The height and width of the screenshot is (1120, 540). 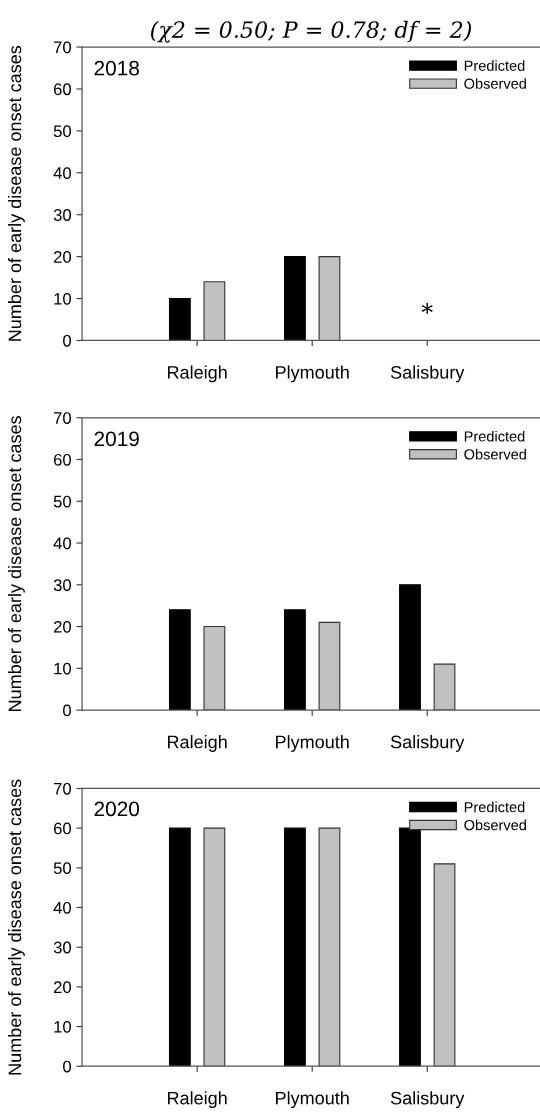 I want to click on text: 2019, so click(x=116, y=439).